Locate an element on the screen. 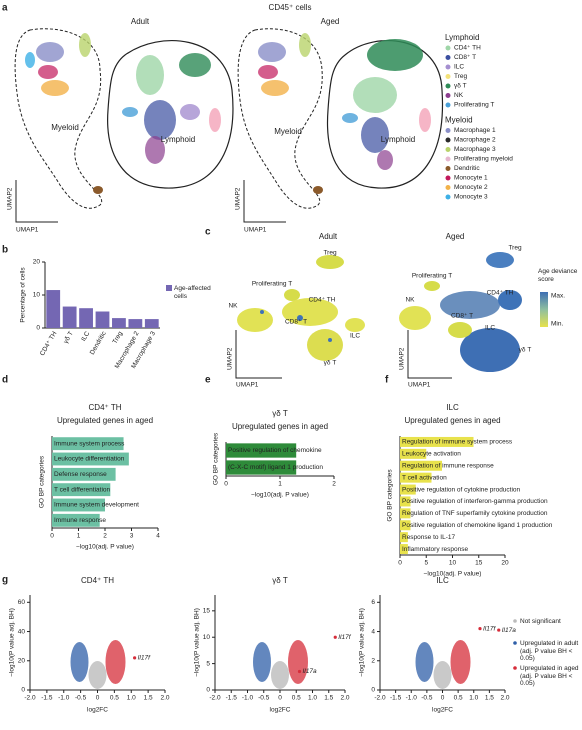  cluster-label: CD4⁺ TH is located at coordinates (500, 293).